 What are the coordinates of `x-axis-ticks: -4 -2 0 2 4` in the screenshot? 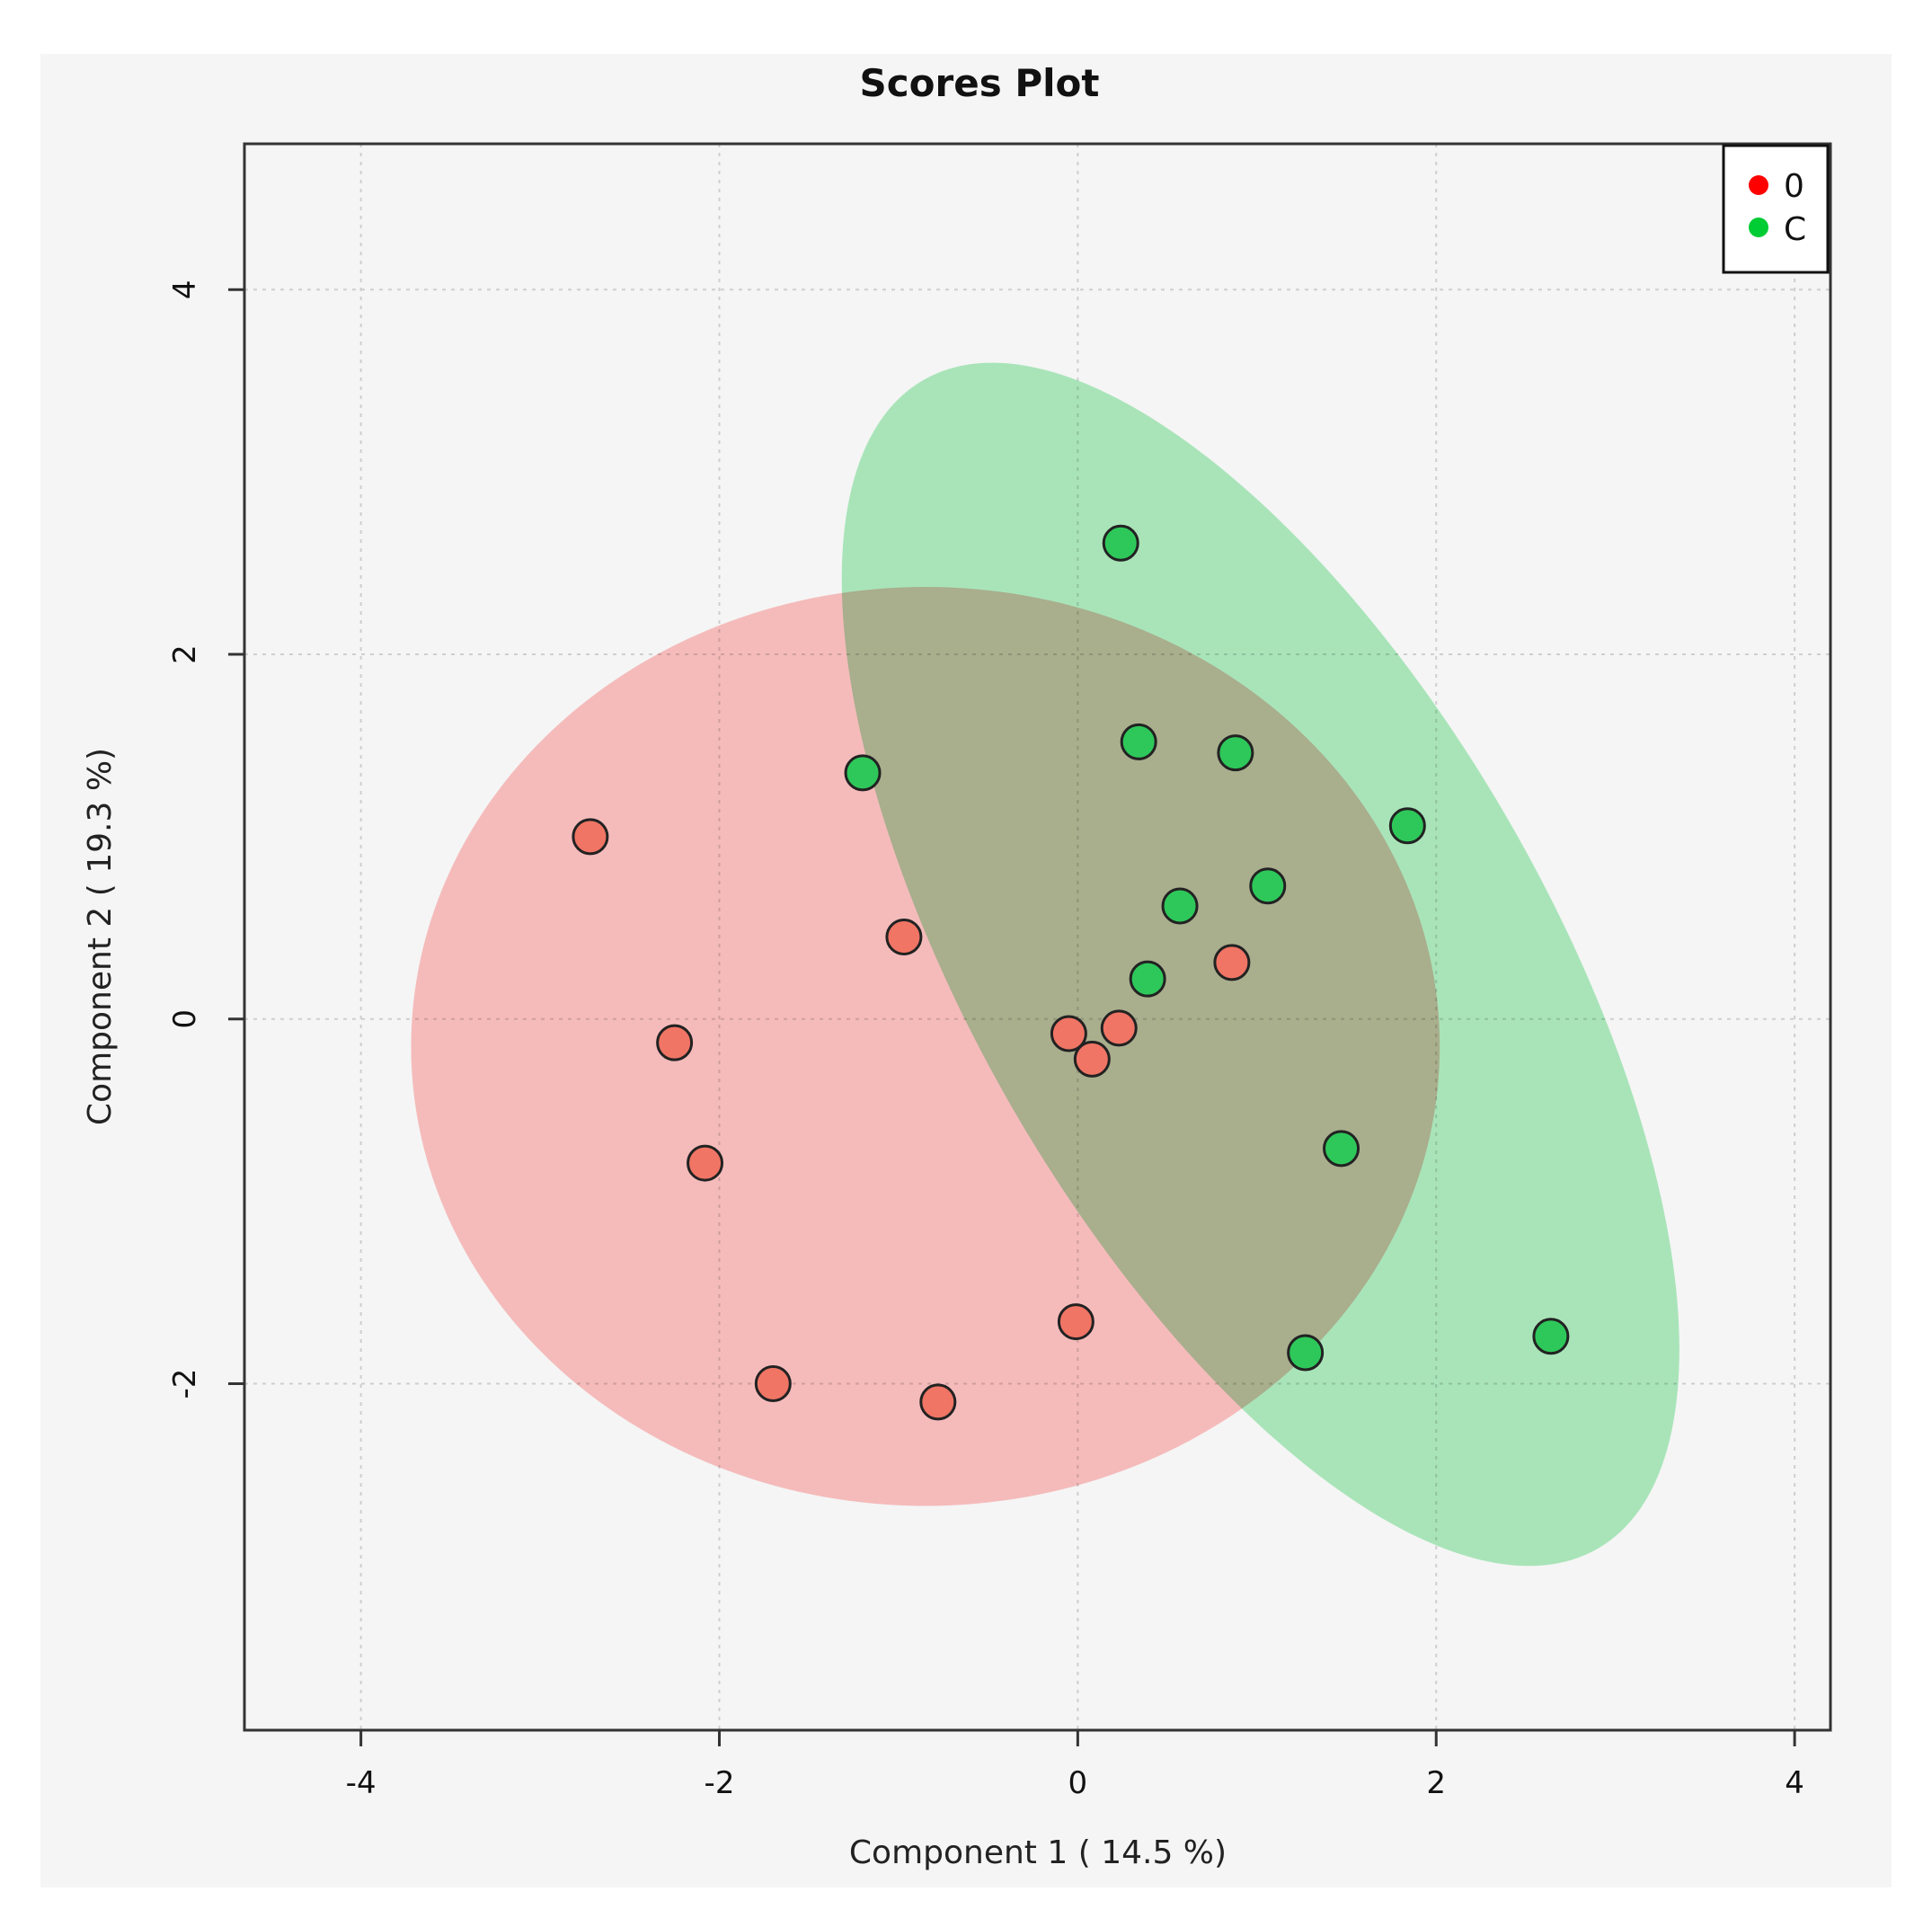 It's located at (1075, 1765).